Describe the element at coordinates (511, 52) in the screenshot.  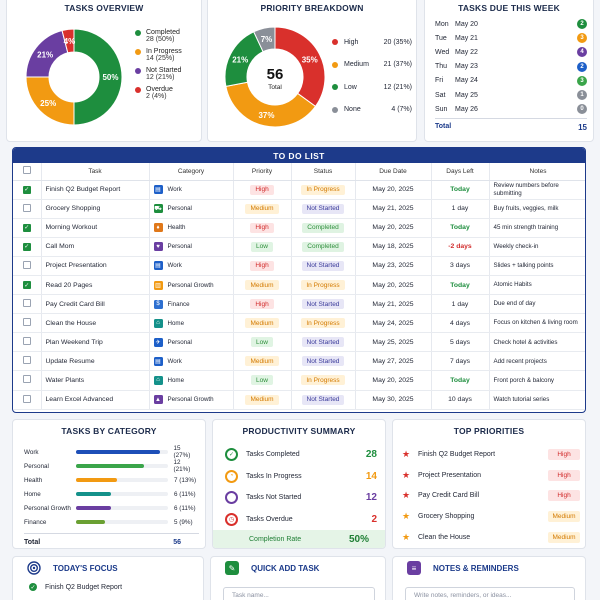
I see `due-day-row: Wed May 22 4` at that location.